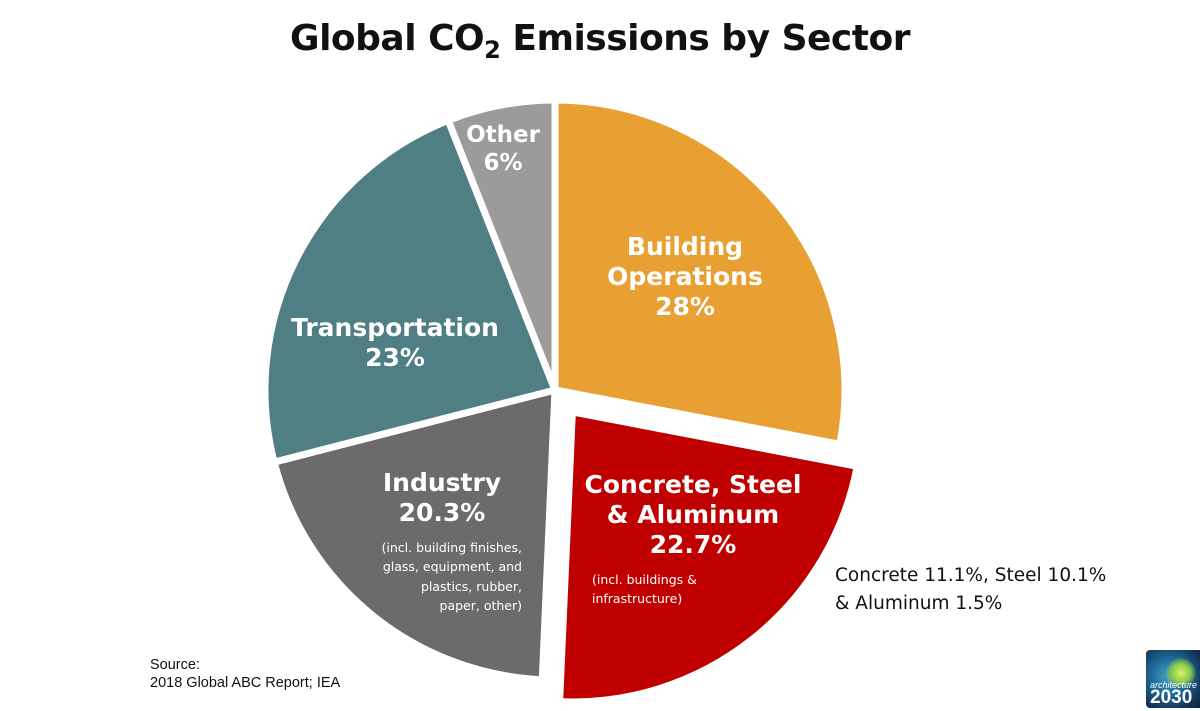 Image resolution: width=1200 pixels, height=711 pixels. I want to click on source-note: Source: 2018 Global ABC Report; IEA, so click(245, 674).